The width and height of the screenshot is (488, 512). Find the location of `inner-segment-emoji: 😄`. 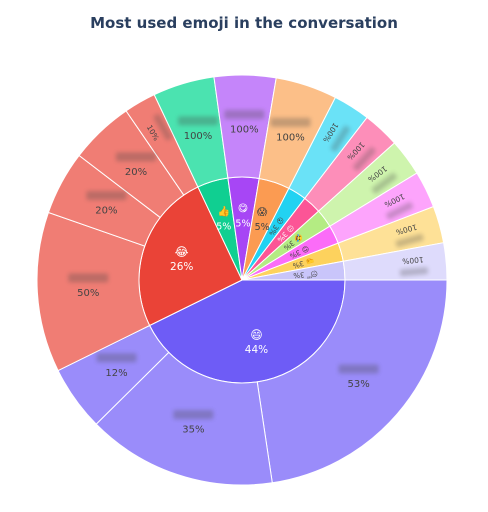

inner-segment-emoji: 😄 is located at coordinates (256, 335).